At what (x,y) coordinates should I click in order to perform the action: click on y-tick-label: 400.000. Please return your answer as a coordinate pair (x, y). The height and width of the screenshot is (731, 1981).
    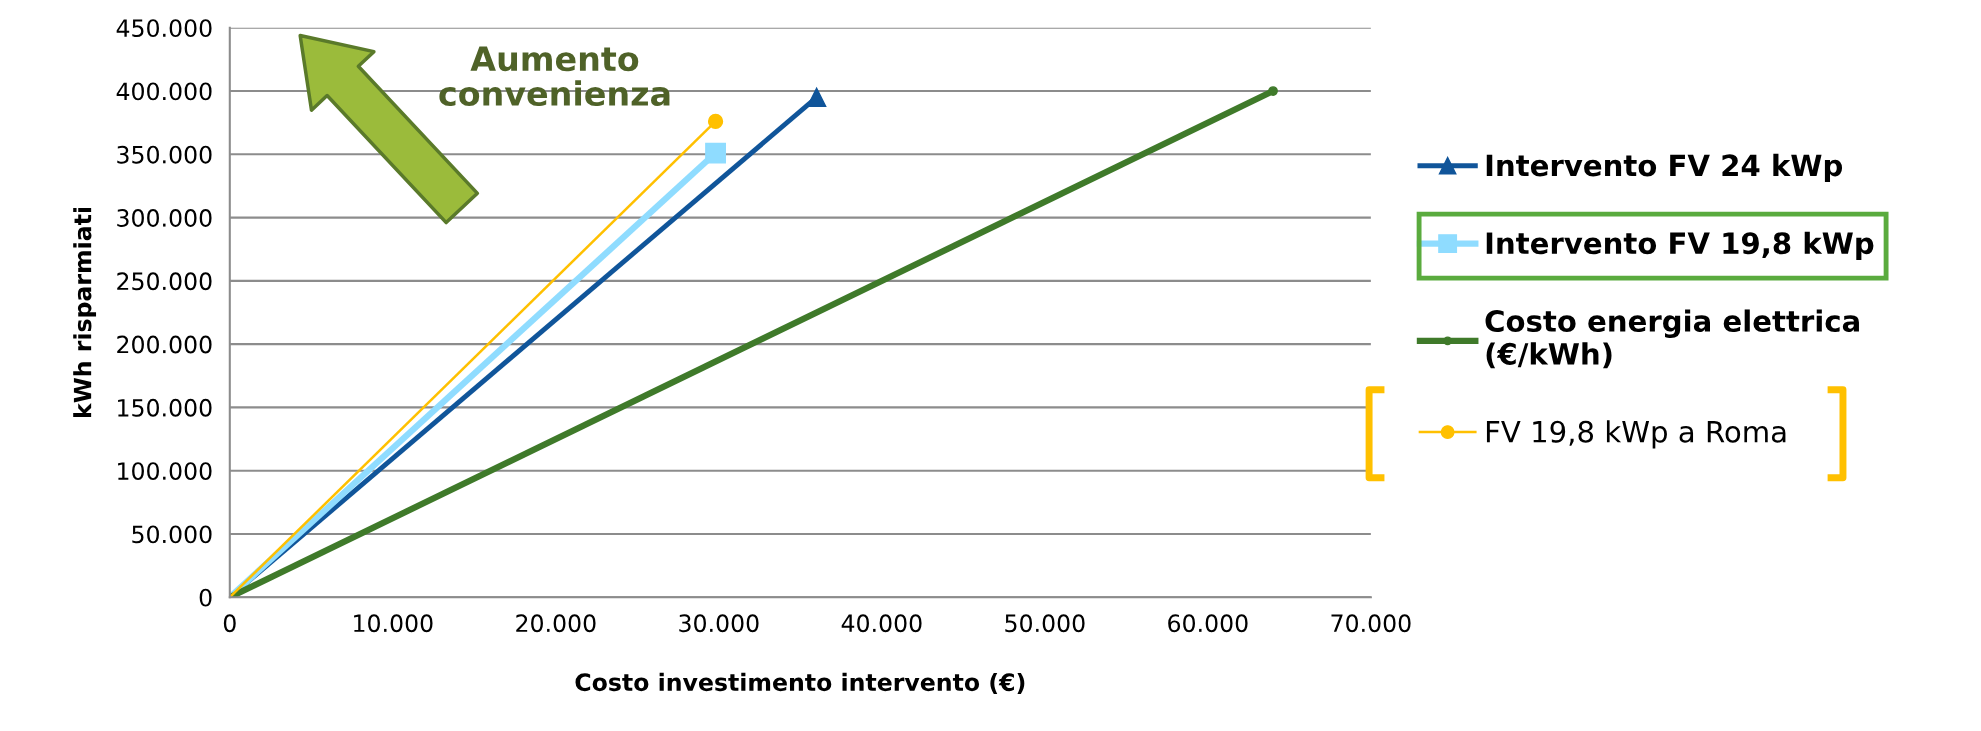
    Looking at the image, I should click on (164, 91).